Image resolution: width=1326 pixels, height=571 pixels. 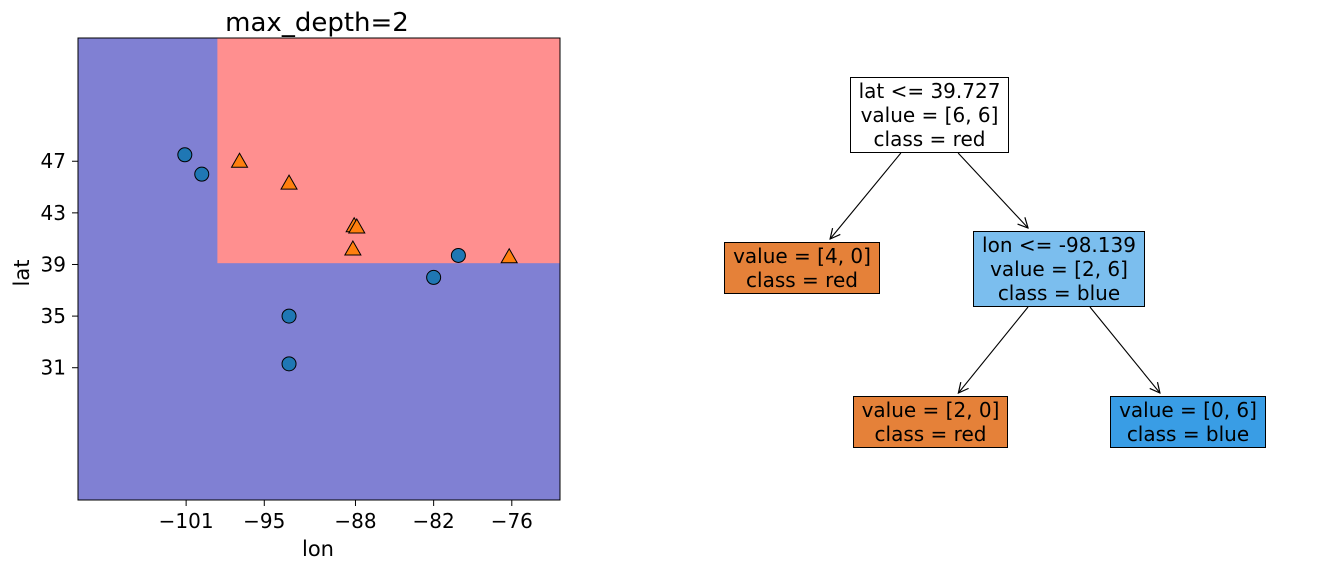 What do you see at coordinates (434, 521) in the screenshot?
I see `x-tick-label: −82` at bounding box center [434, 521].